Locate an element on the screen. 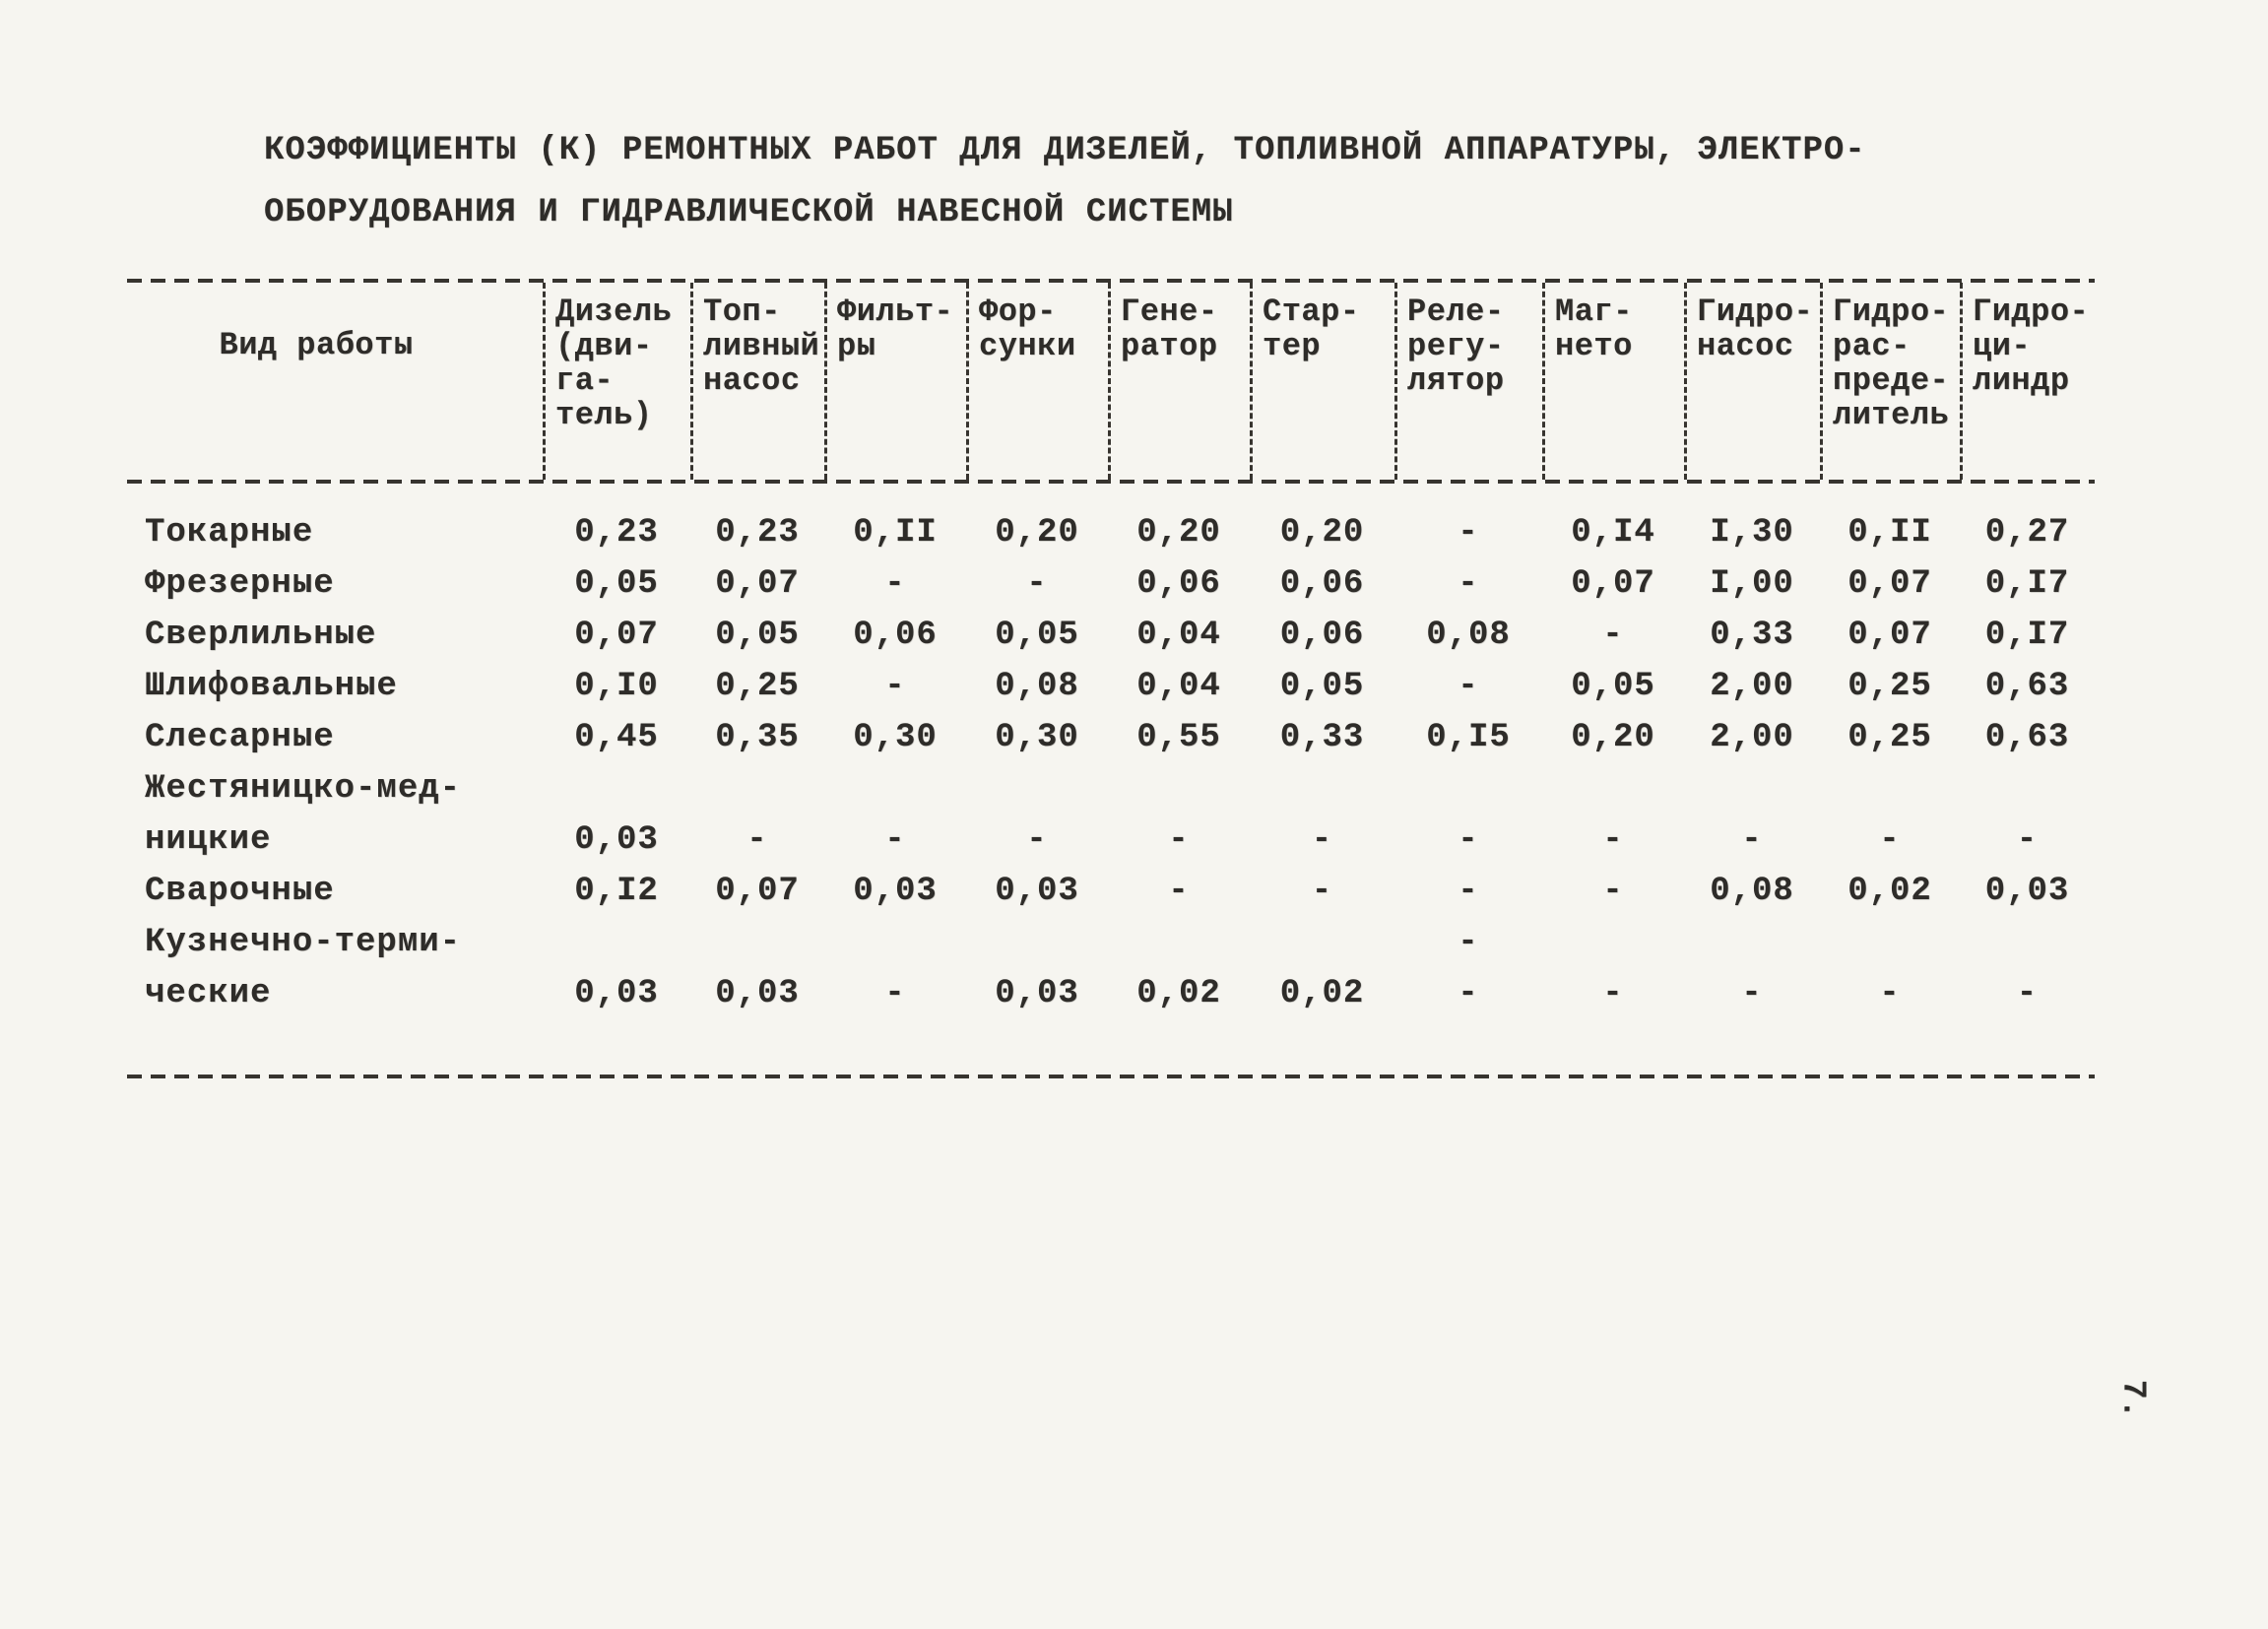 The height and width of the screenshot is (1629, 2268). table-cell: 0,27 is located at coordinates (2027, 533).